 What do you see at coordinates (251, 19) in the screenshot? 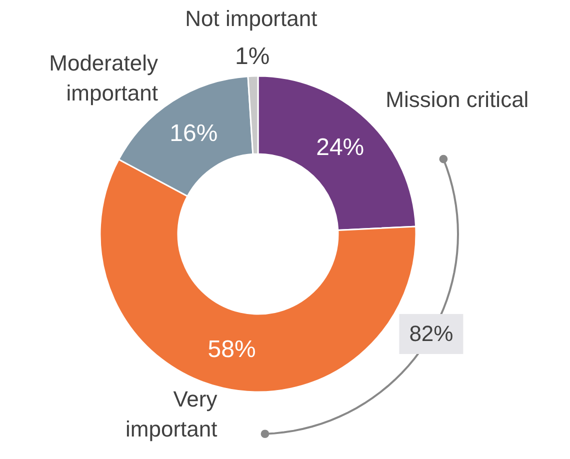
I see `slice-label: Not important` at bounding box center [251, 19].